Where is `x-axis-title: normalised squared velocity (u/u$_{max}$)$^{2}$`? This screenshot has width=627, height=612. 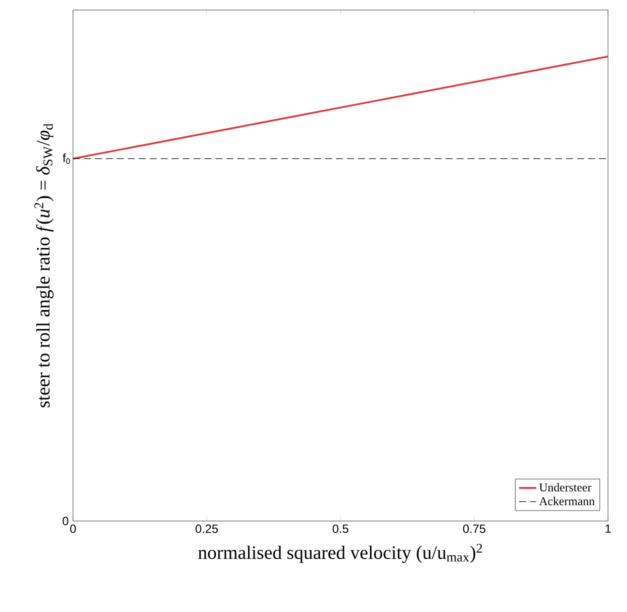 x-axis-title: normalised squared velocity (u/u$_{max}$)$^{2}$ is located at coordinates (340, 553).